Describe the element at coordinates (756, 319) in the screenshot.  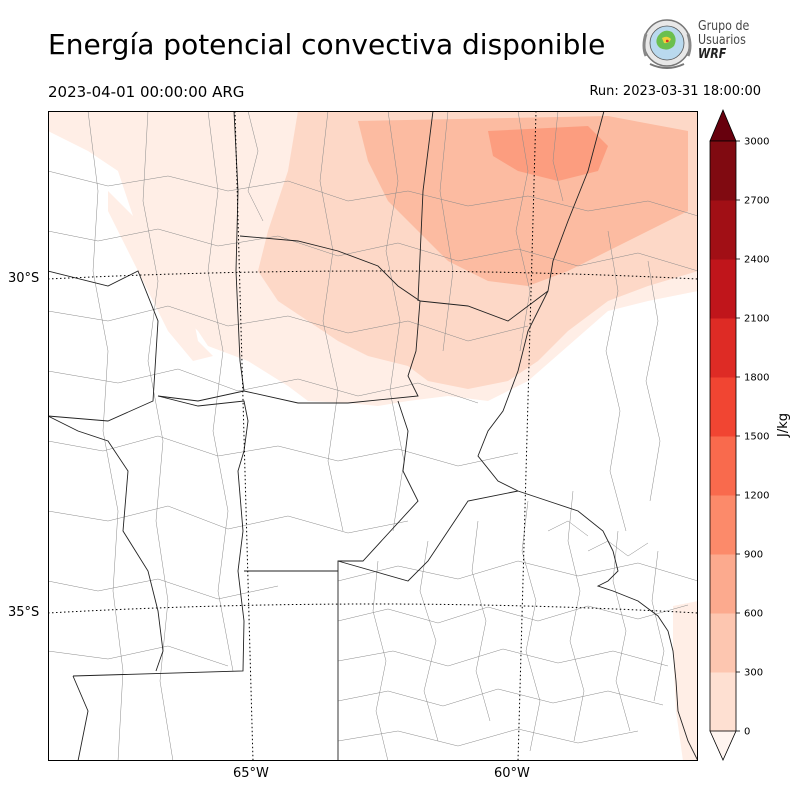
I see `colorbar-tick-label: 2100` at that location.